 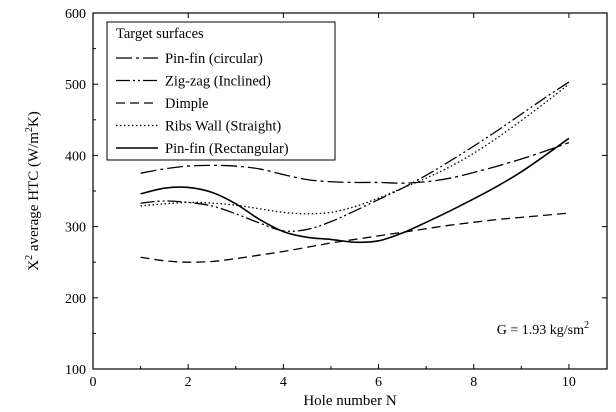 I want to click on x-tick-label: 4, so click(x=283, y=382).